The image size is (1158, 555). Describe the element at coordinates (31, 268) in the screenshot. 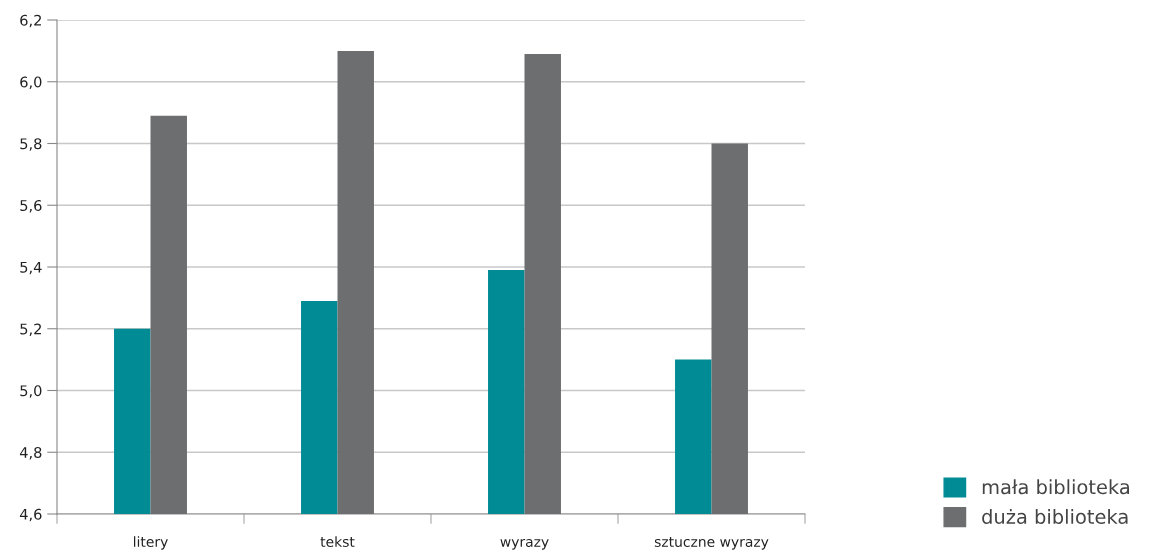

I see `y-tick-label: 5,4` at that location.